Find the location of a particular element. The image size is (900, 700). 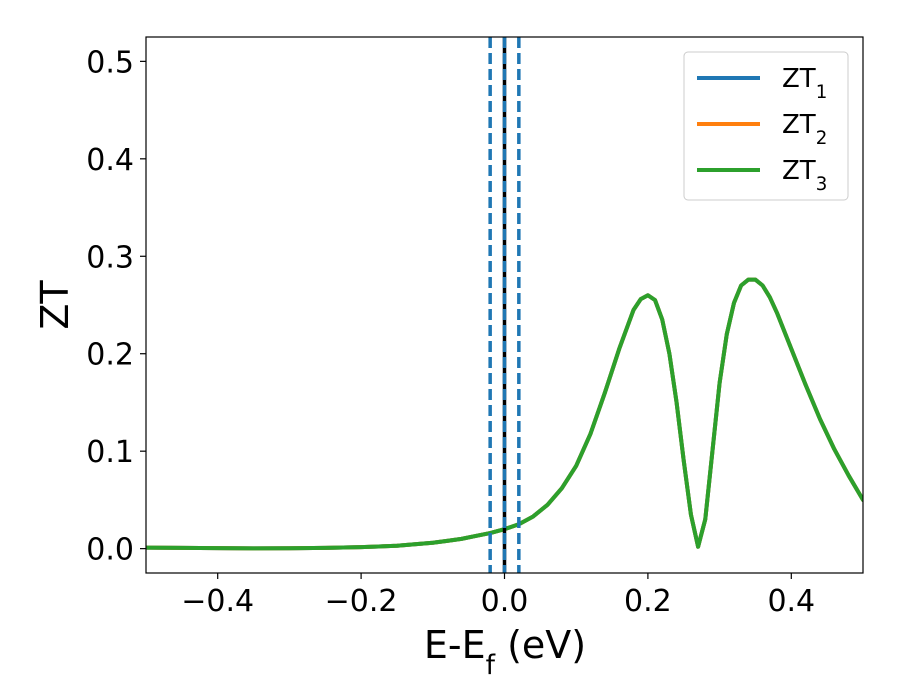

x-tick-label: −0.4 is located at coordinates (217, 601).